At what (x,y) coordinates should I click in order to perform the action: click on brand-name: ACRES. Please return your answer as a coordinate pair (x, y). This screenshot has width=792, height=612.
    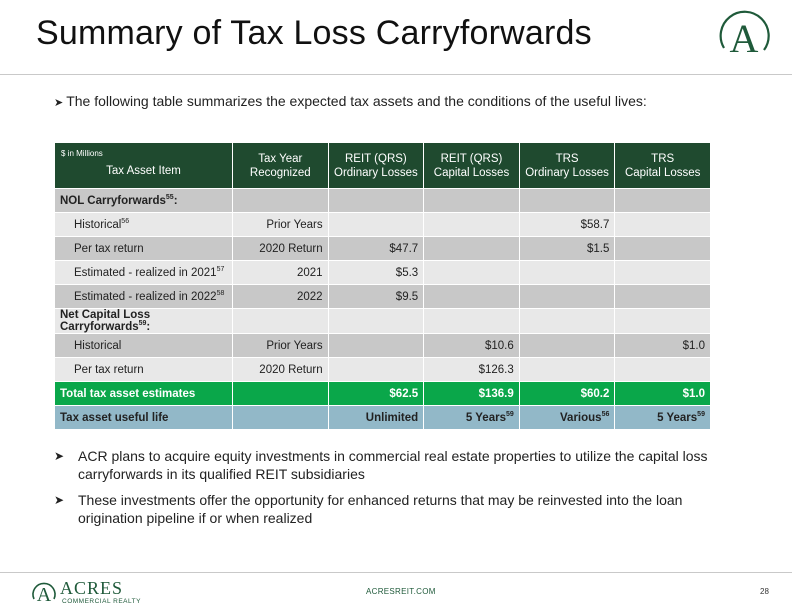
    Looking at the image, I should click on (92, 588).